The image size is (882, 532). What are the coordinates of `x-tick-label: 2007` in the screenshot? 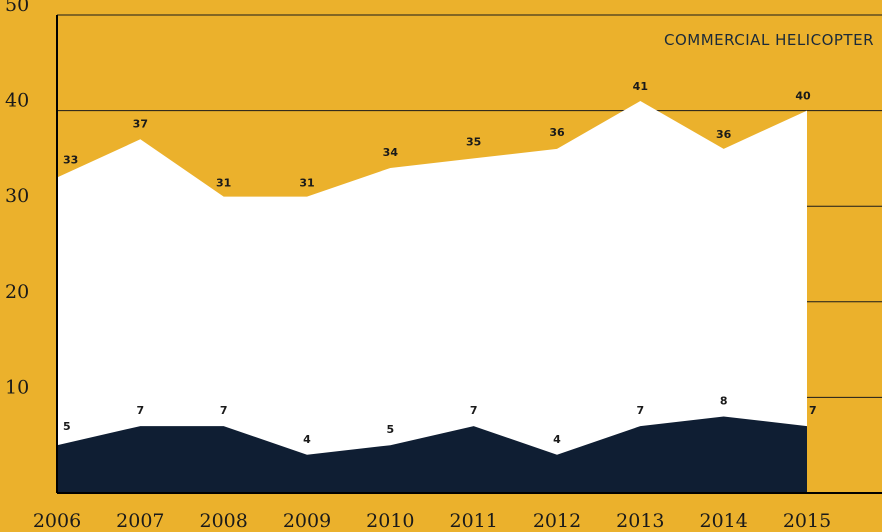 It's located at (140, 521).